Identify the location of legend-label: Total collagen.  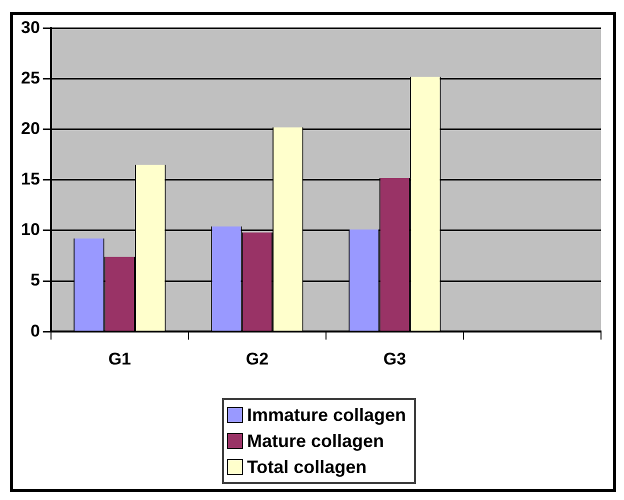
(307, 467).